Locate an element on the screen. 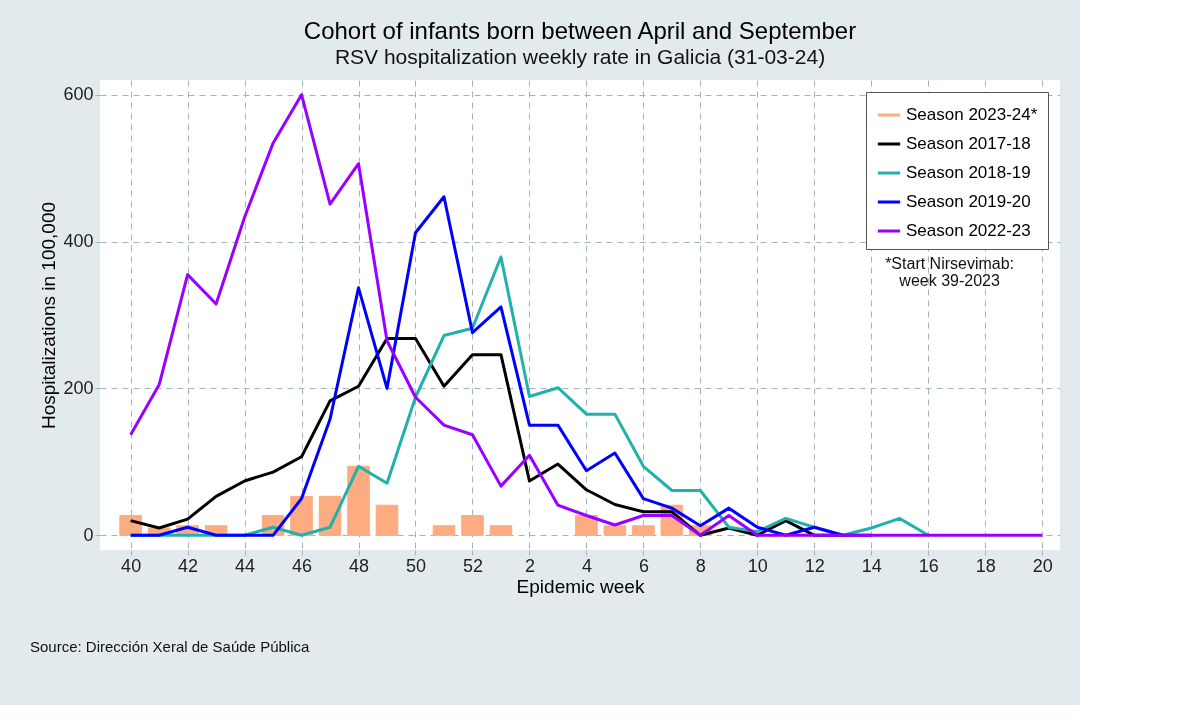 The width and height of the screenshot is (1200, 727). y-tick-label: 200 is located at coordinates (78, 387).